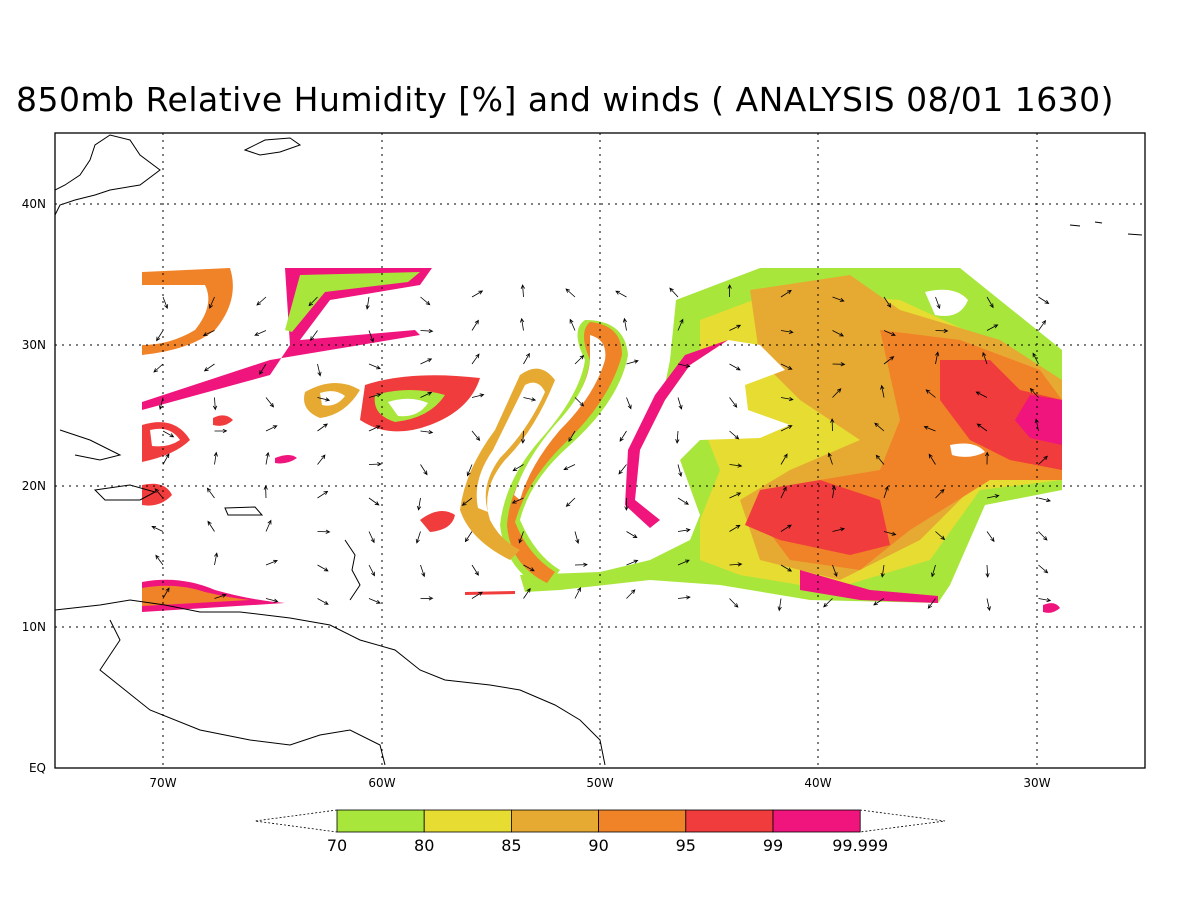 The width and height of the screenshot is (1200, 900). Describe the element at coordinates (34, 345) in the screenshot. I see `lat-tick-label: 30N` at that location.